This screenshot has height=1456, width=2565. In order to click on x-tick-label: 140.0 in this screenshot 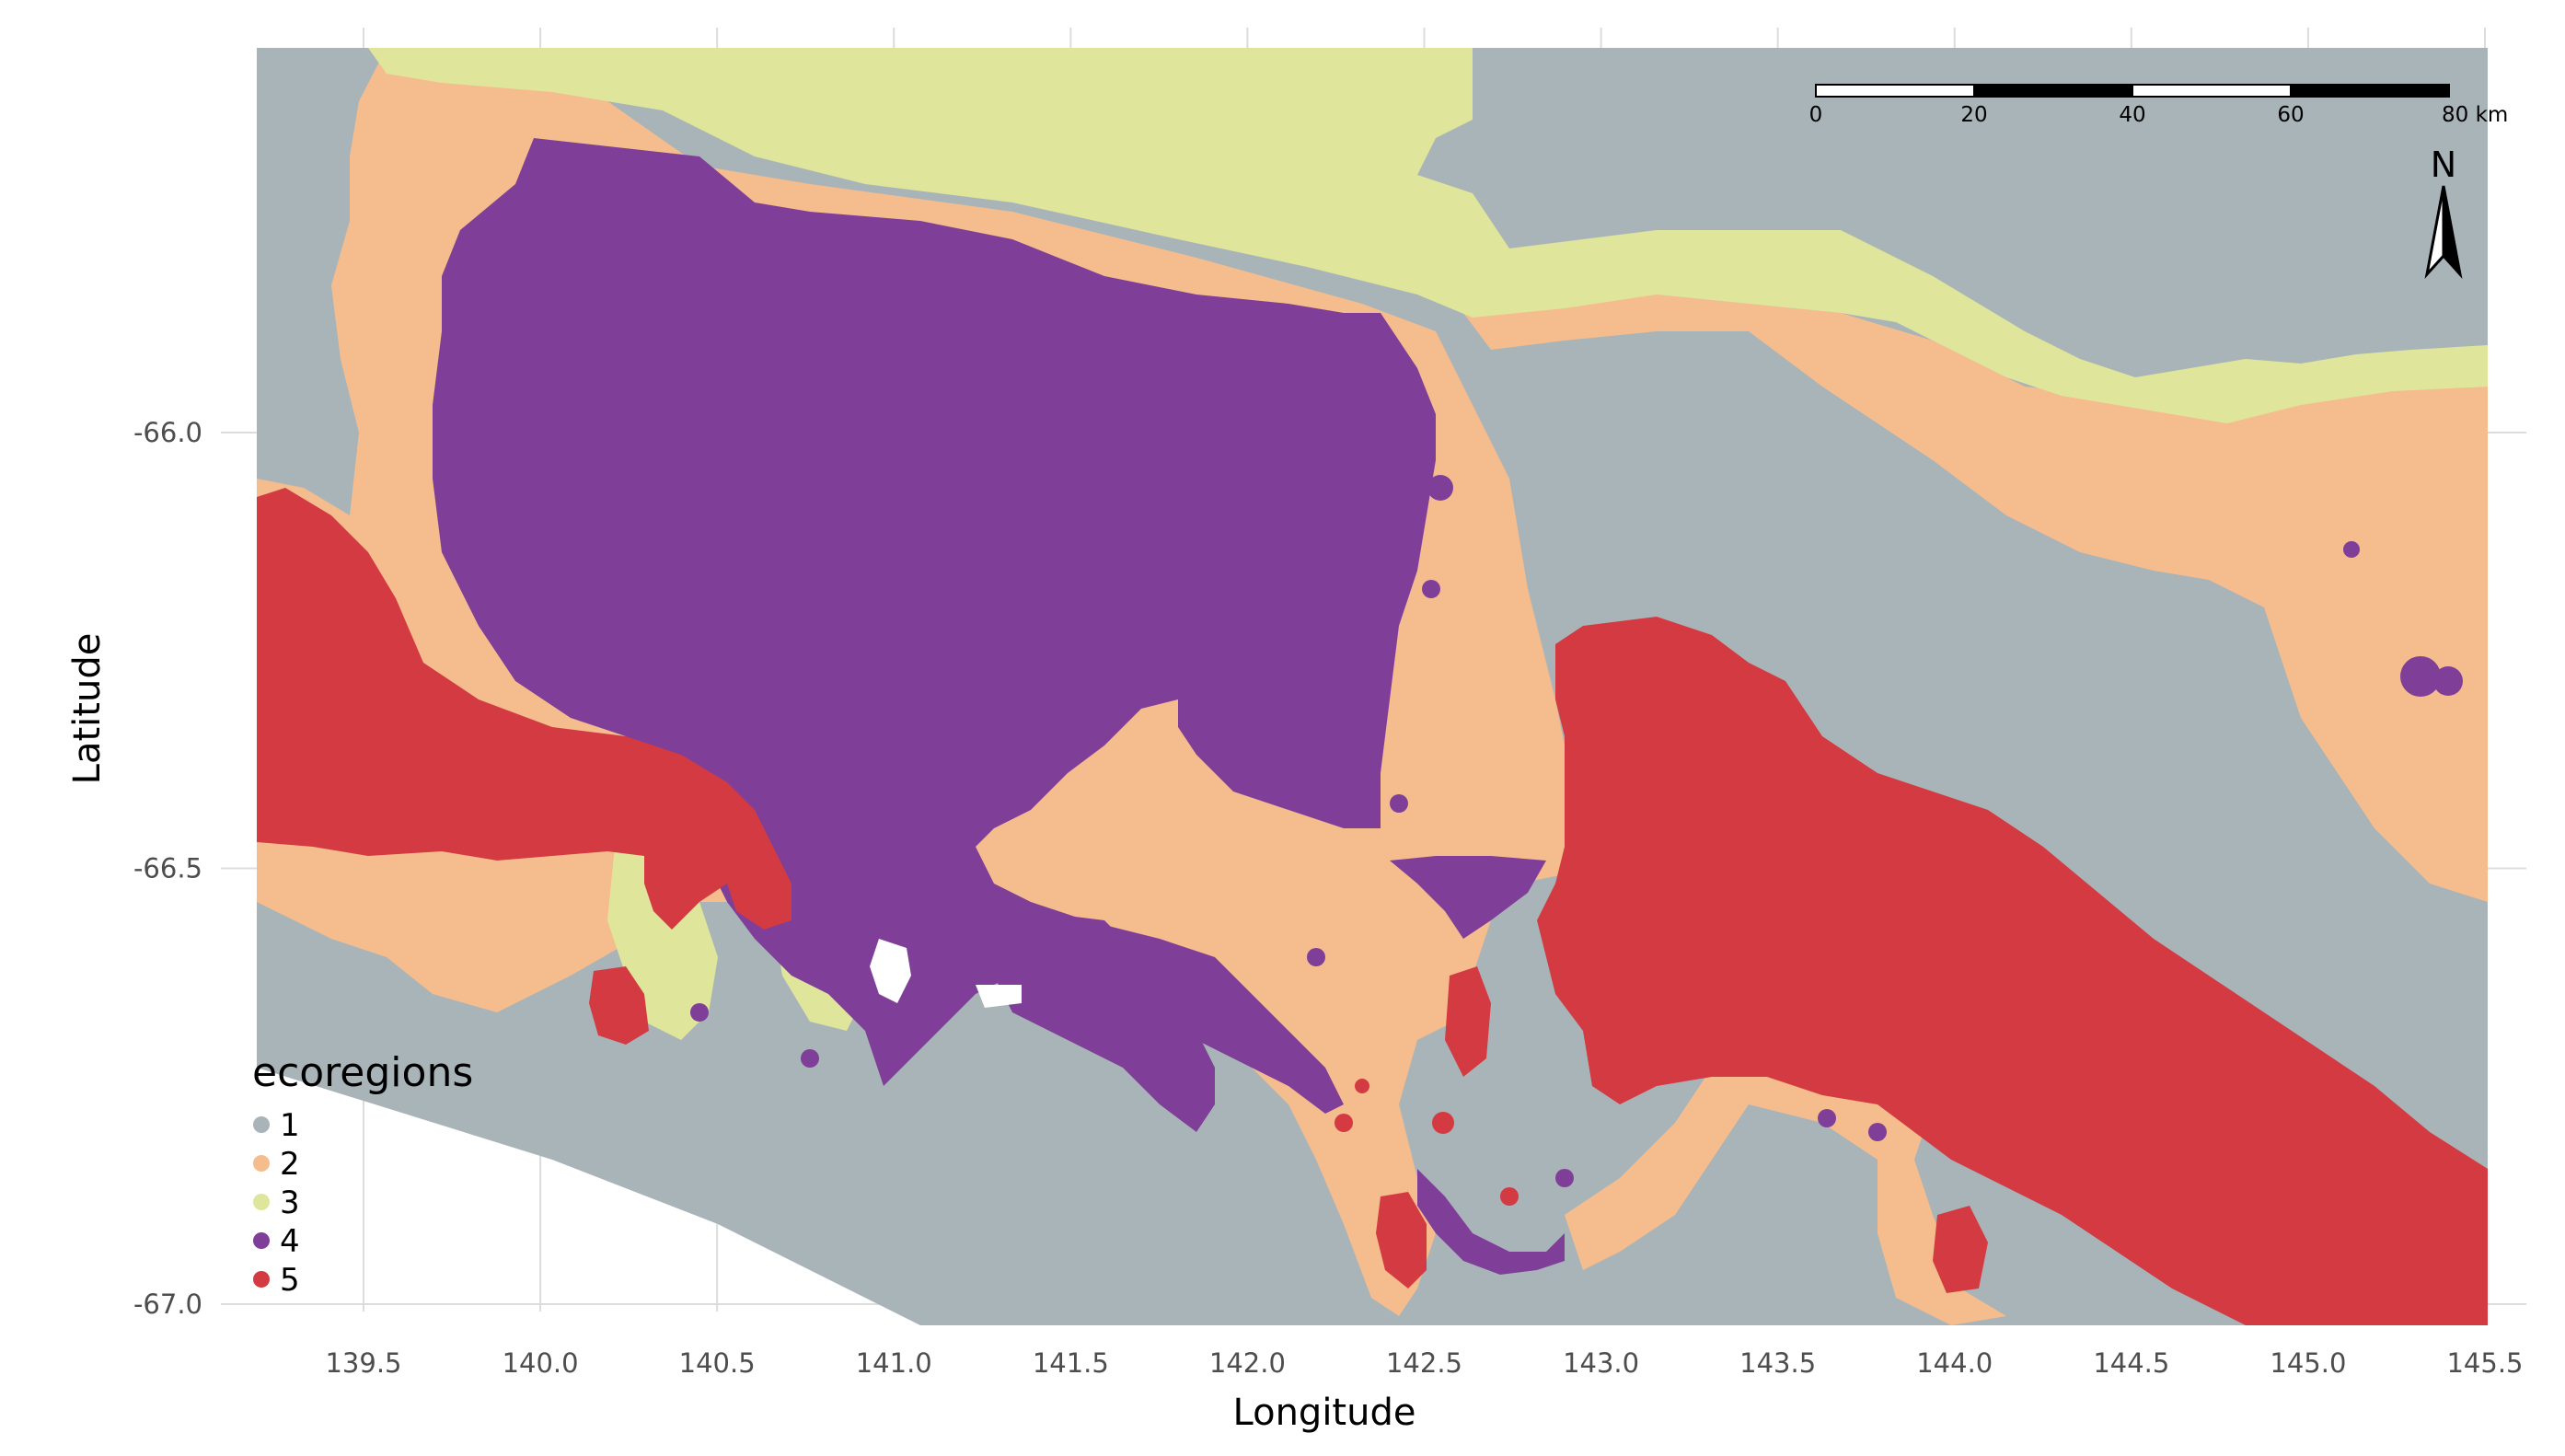, I will do `click(541, 1363)`.